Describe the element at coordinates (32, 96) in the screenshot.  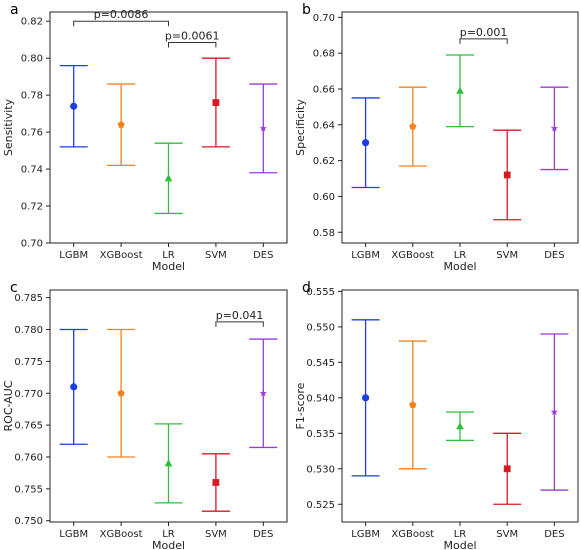
I see `y-tick-label: 0.78` at that location.